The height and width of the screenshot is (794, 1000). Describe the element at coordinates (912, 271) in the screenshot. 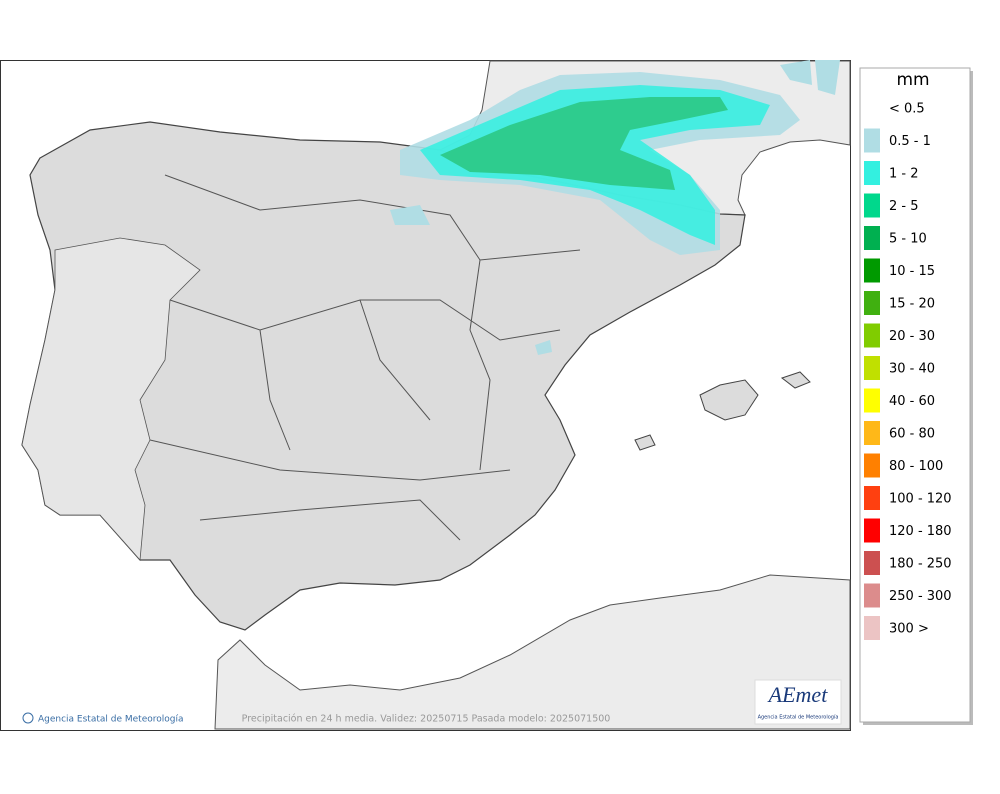

I see `legend-label: 10 - 15` at that location.